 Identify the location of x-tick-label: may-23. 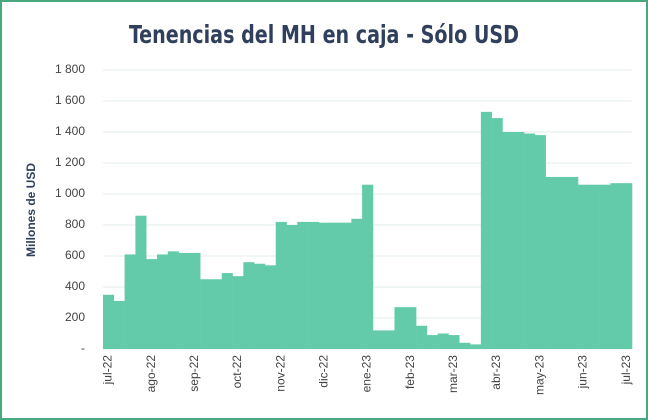
(539, 375).